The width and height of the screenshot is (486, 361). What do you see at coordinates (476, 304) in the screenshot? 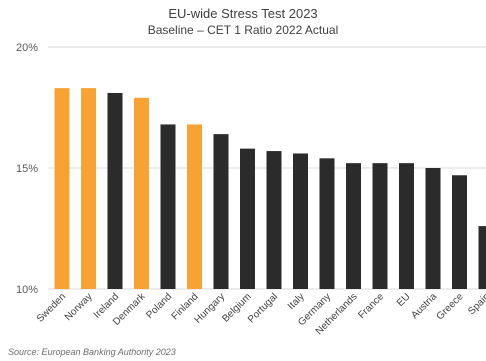
I see `x-tick-label: Spain` at bounding box center [476, 304].